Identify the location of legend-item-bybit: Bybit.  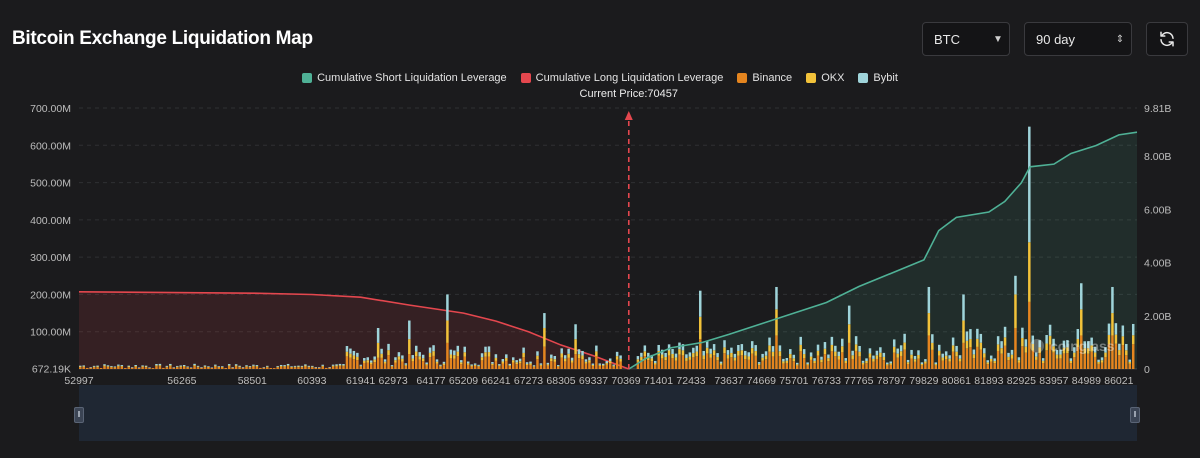
(878, 78).